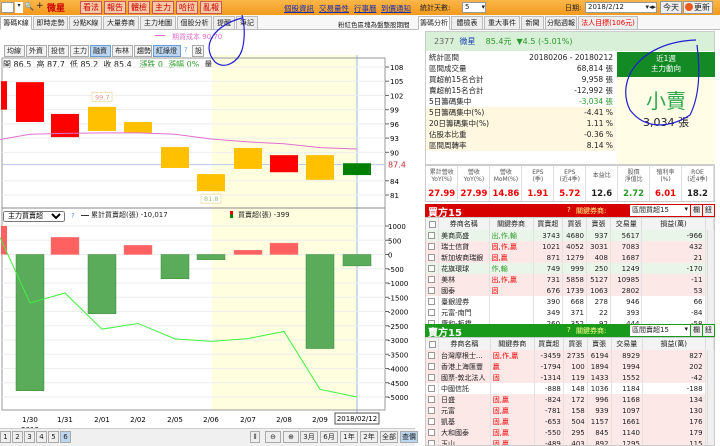 The image size is (720, 446). I want to click on refresh-button: 更新, so click(698, 7).